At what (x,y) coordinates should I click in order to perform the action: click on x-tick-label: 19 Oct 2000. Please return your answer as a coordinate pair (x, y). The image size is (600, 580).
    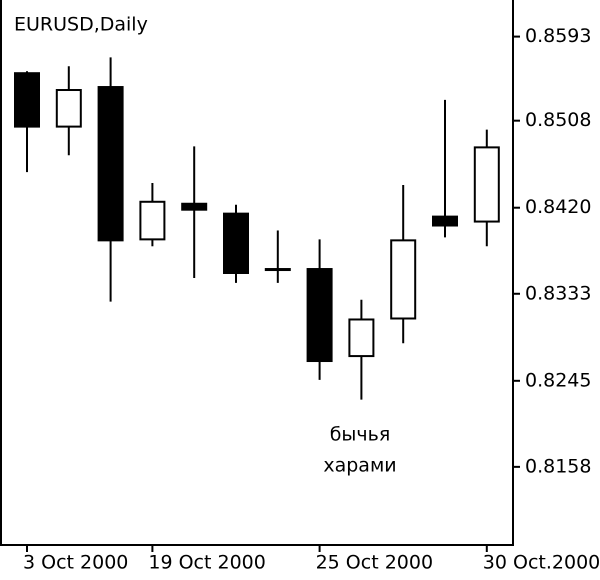
    Looking at the image, I should click on (206, 563).